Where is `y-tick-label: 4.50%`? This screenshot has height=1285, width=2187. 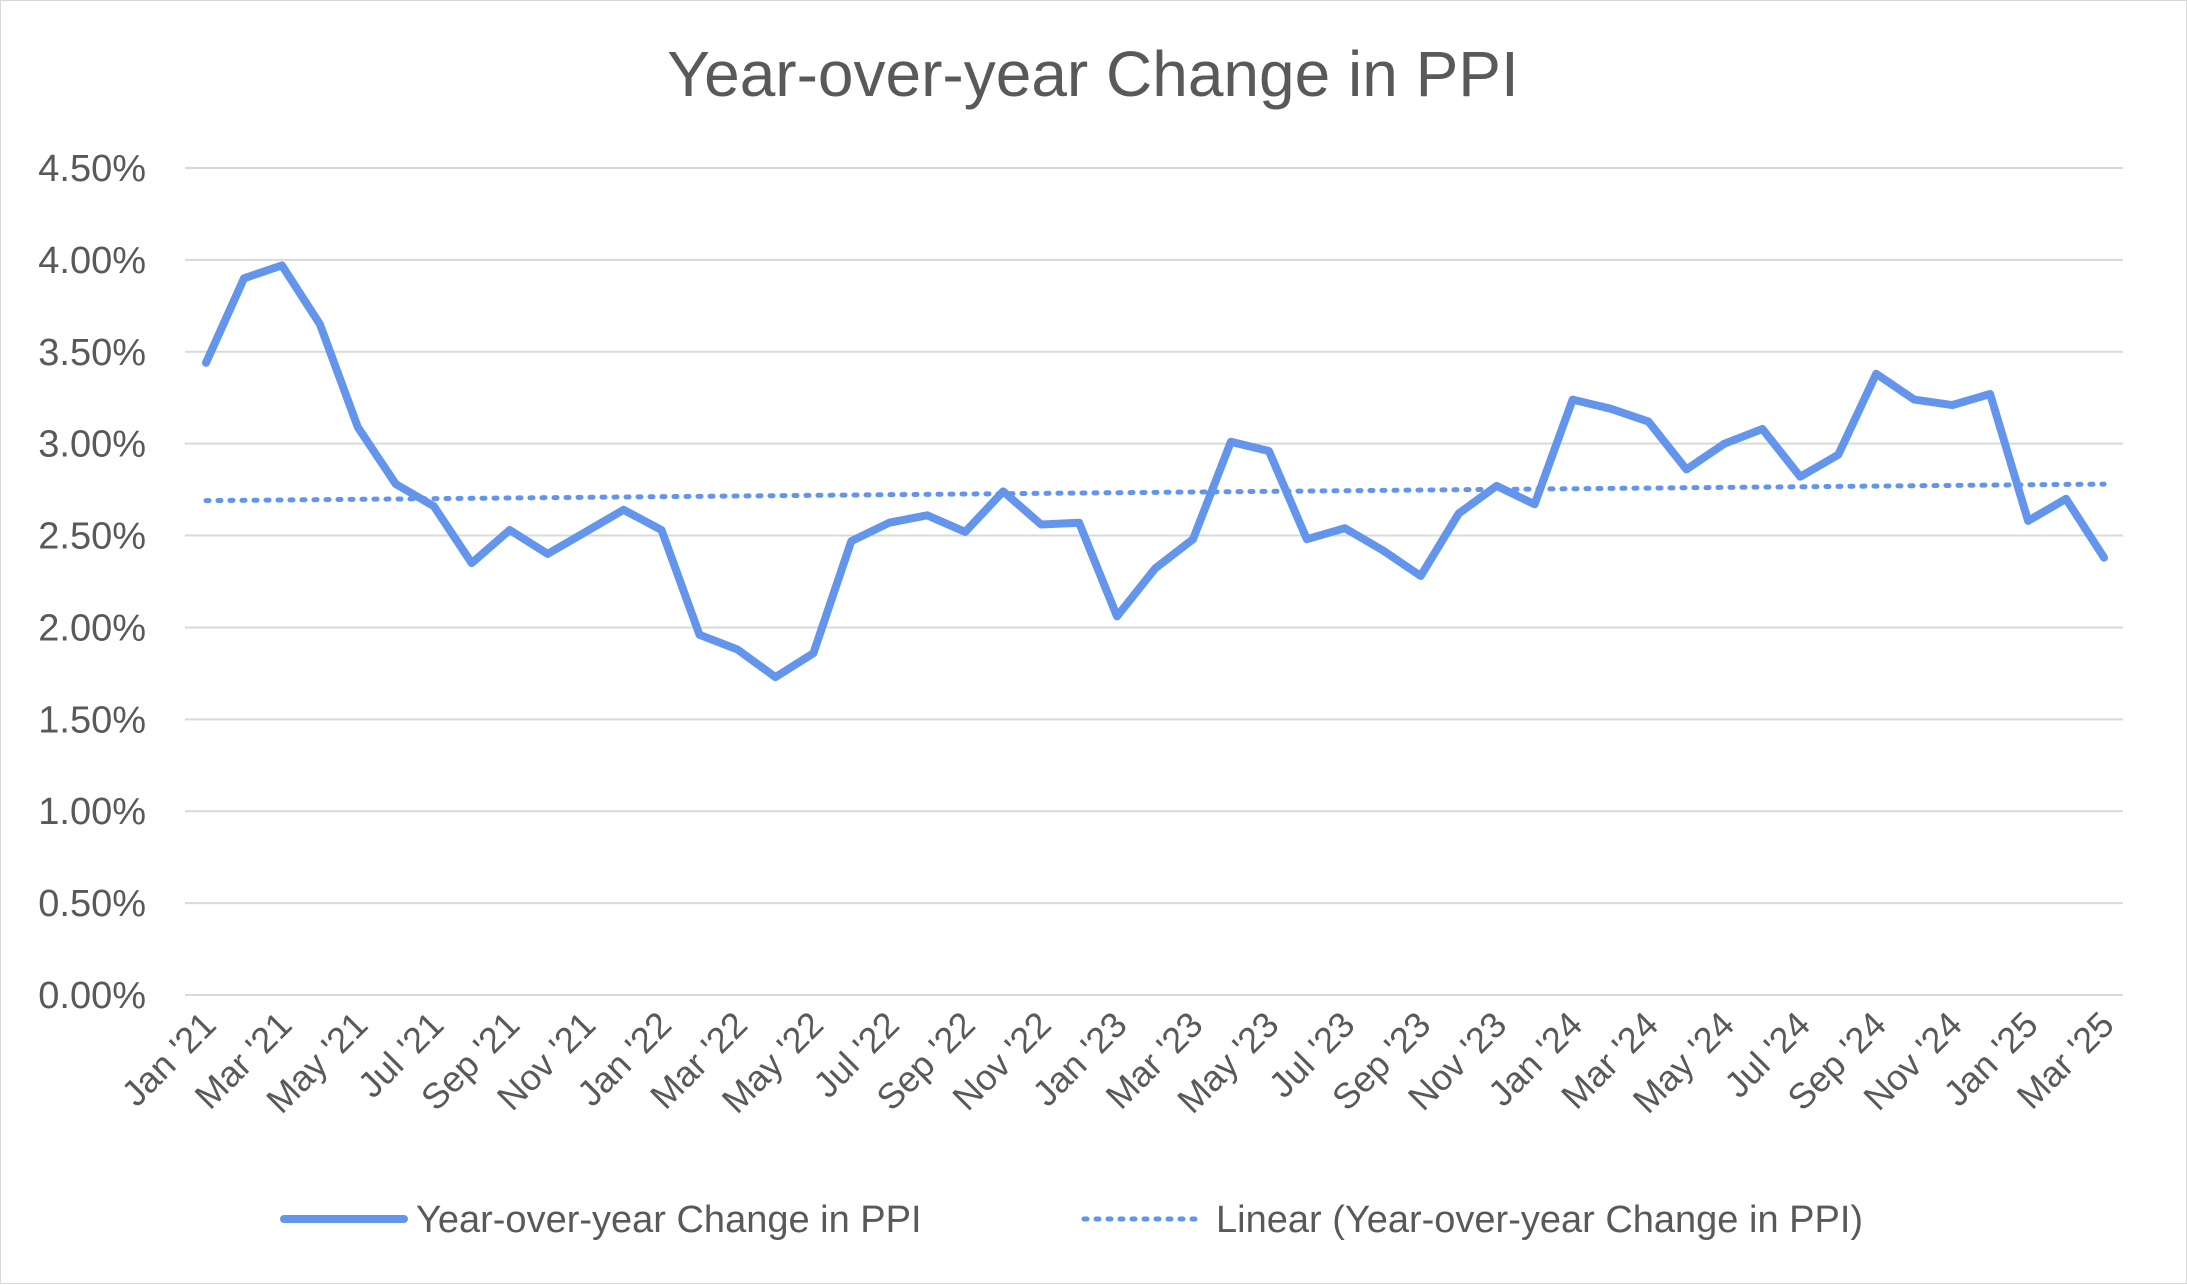
y-tick-label: 4.50% is located at coordinates (92, 169).